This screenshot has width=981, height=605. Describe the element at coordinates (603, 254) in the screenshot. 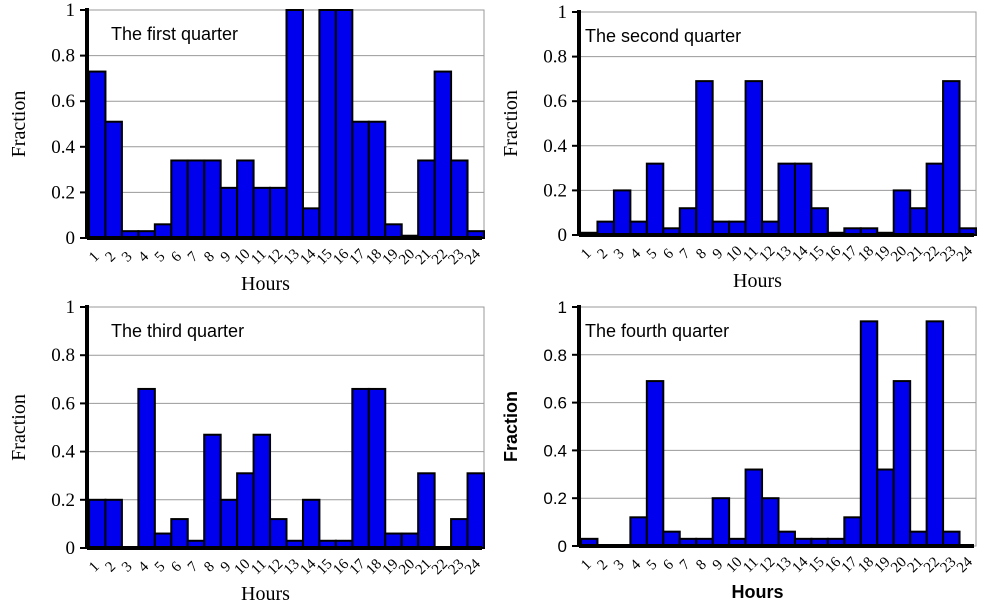

I see `x-tick-label: 2` at that location.